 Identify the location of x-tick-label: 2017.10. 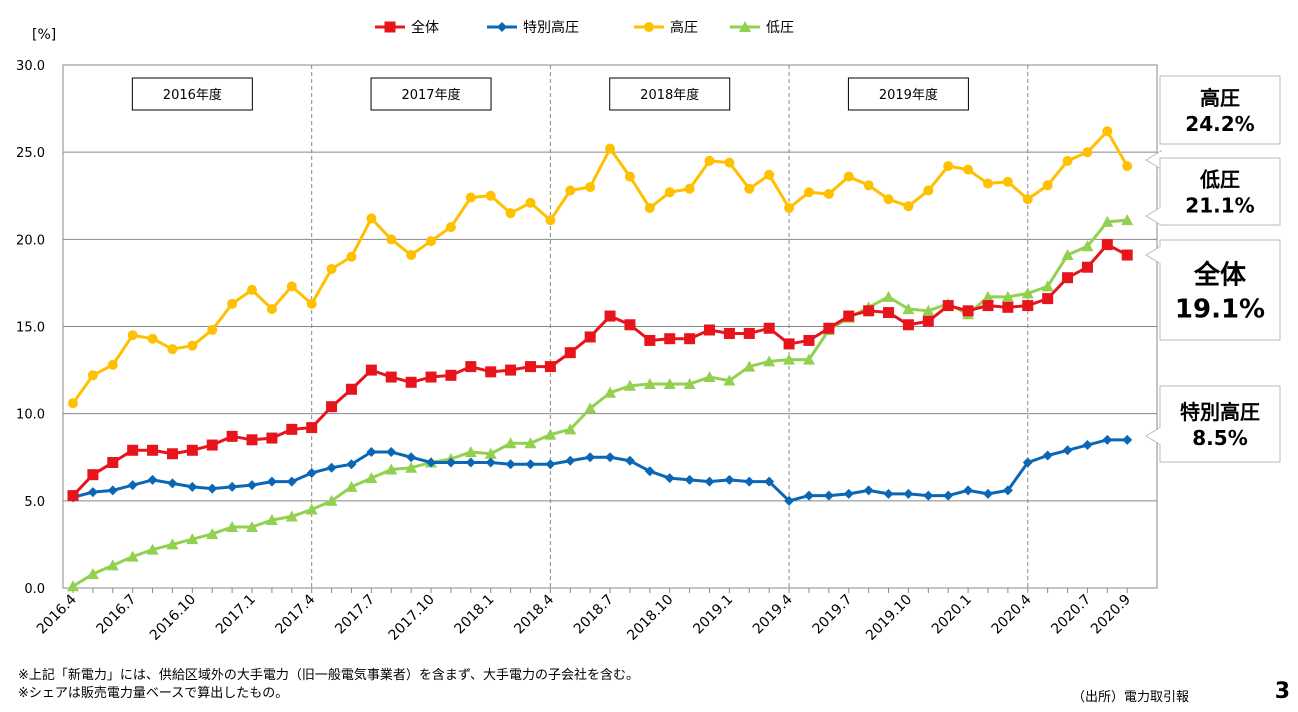
(412, 618).